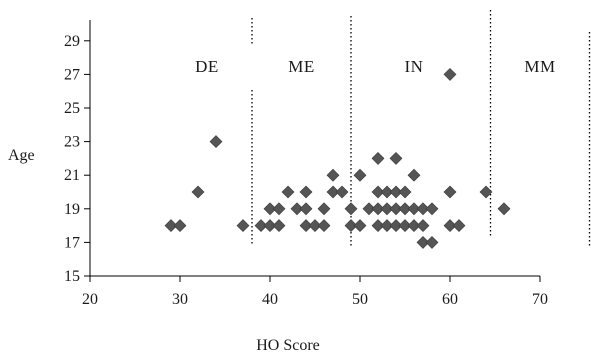  I want to click on y-axis-label: Age, so click(21, 155).